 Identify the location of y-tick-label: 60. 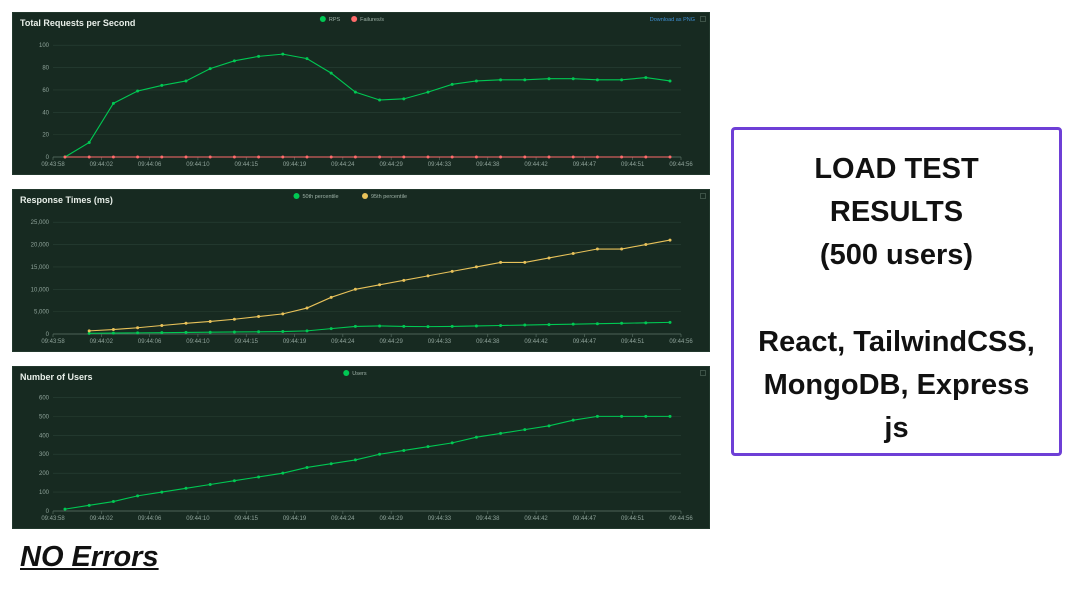
(45, 91).